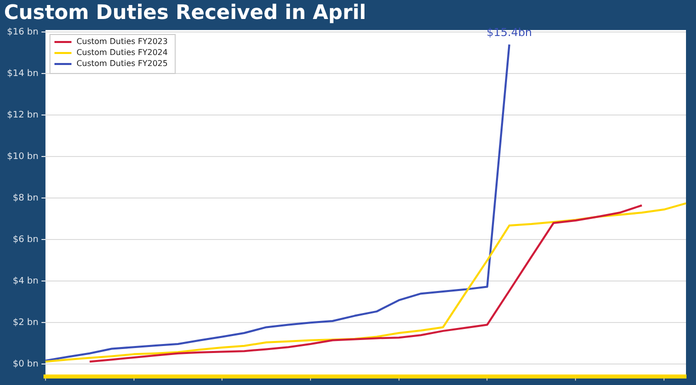 This screenshot has height=385, width=696. Describe the element at coordinates (509, 32) in the screenshot. I see `annotation: $15.4bn` at that location.